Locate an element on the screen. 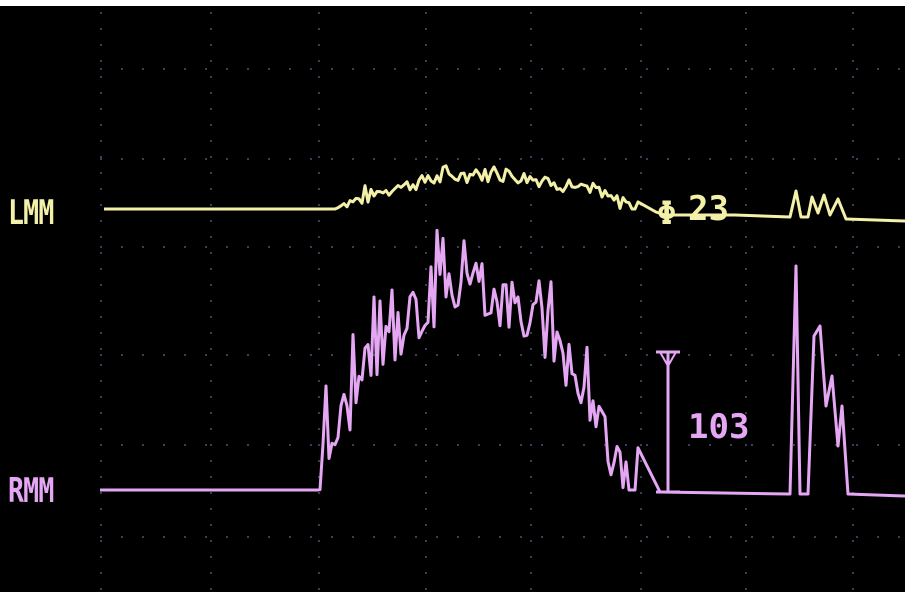  bottom-amplitude-readout: 103 is located at coordinates (719, 427).